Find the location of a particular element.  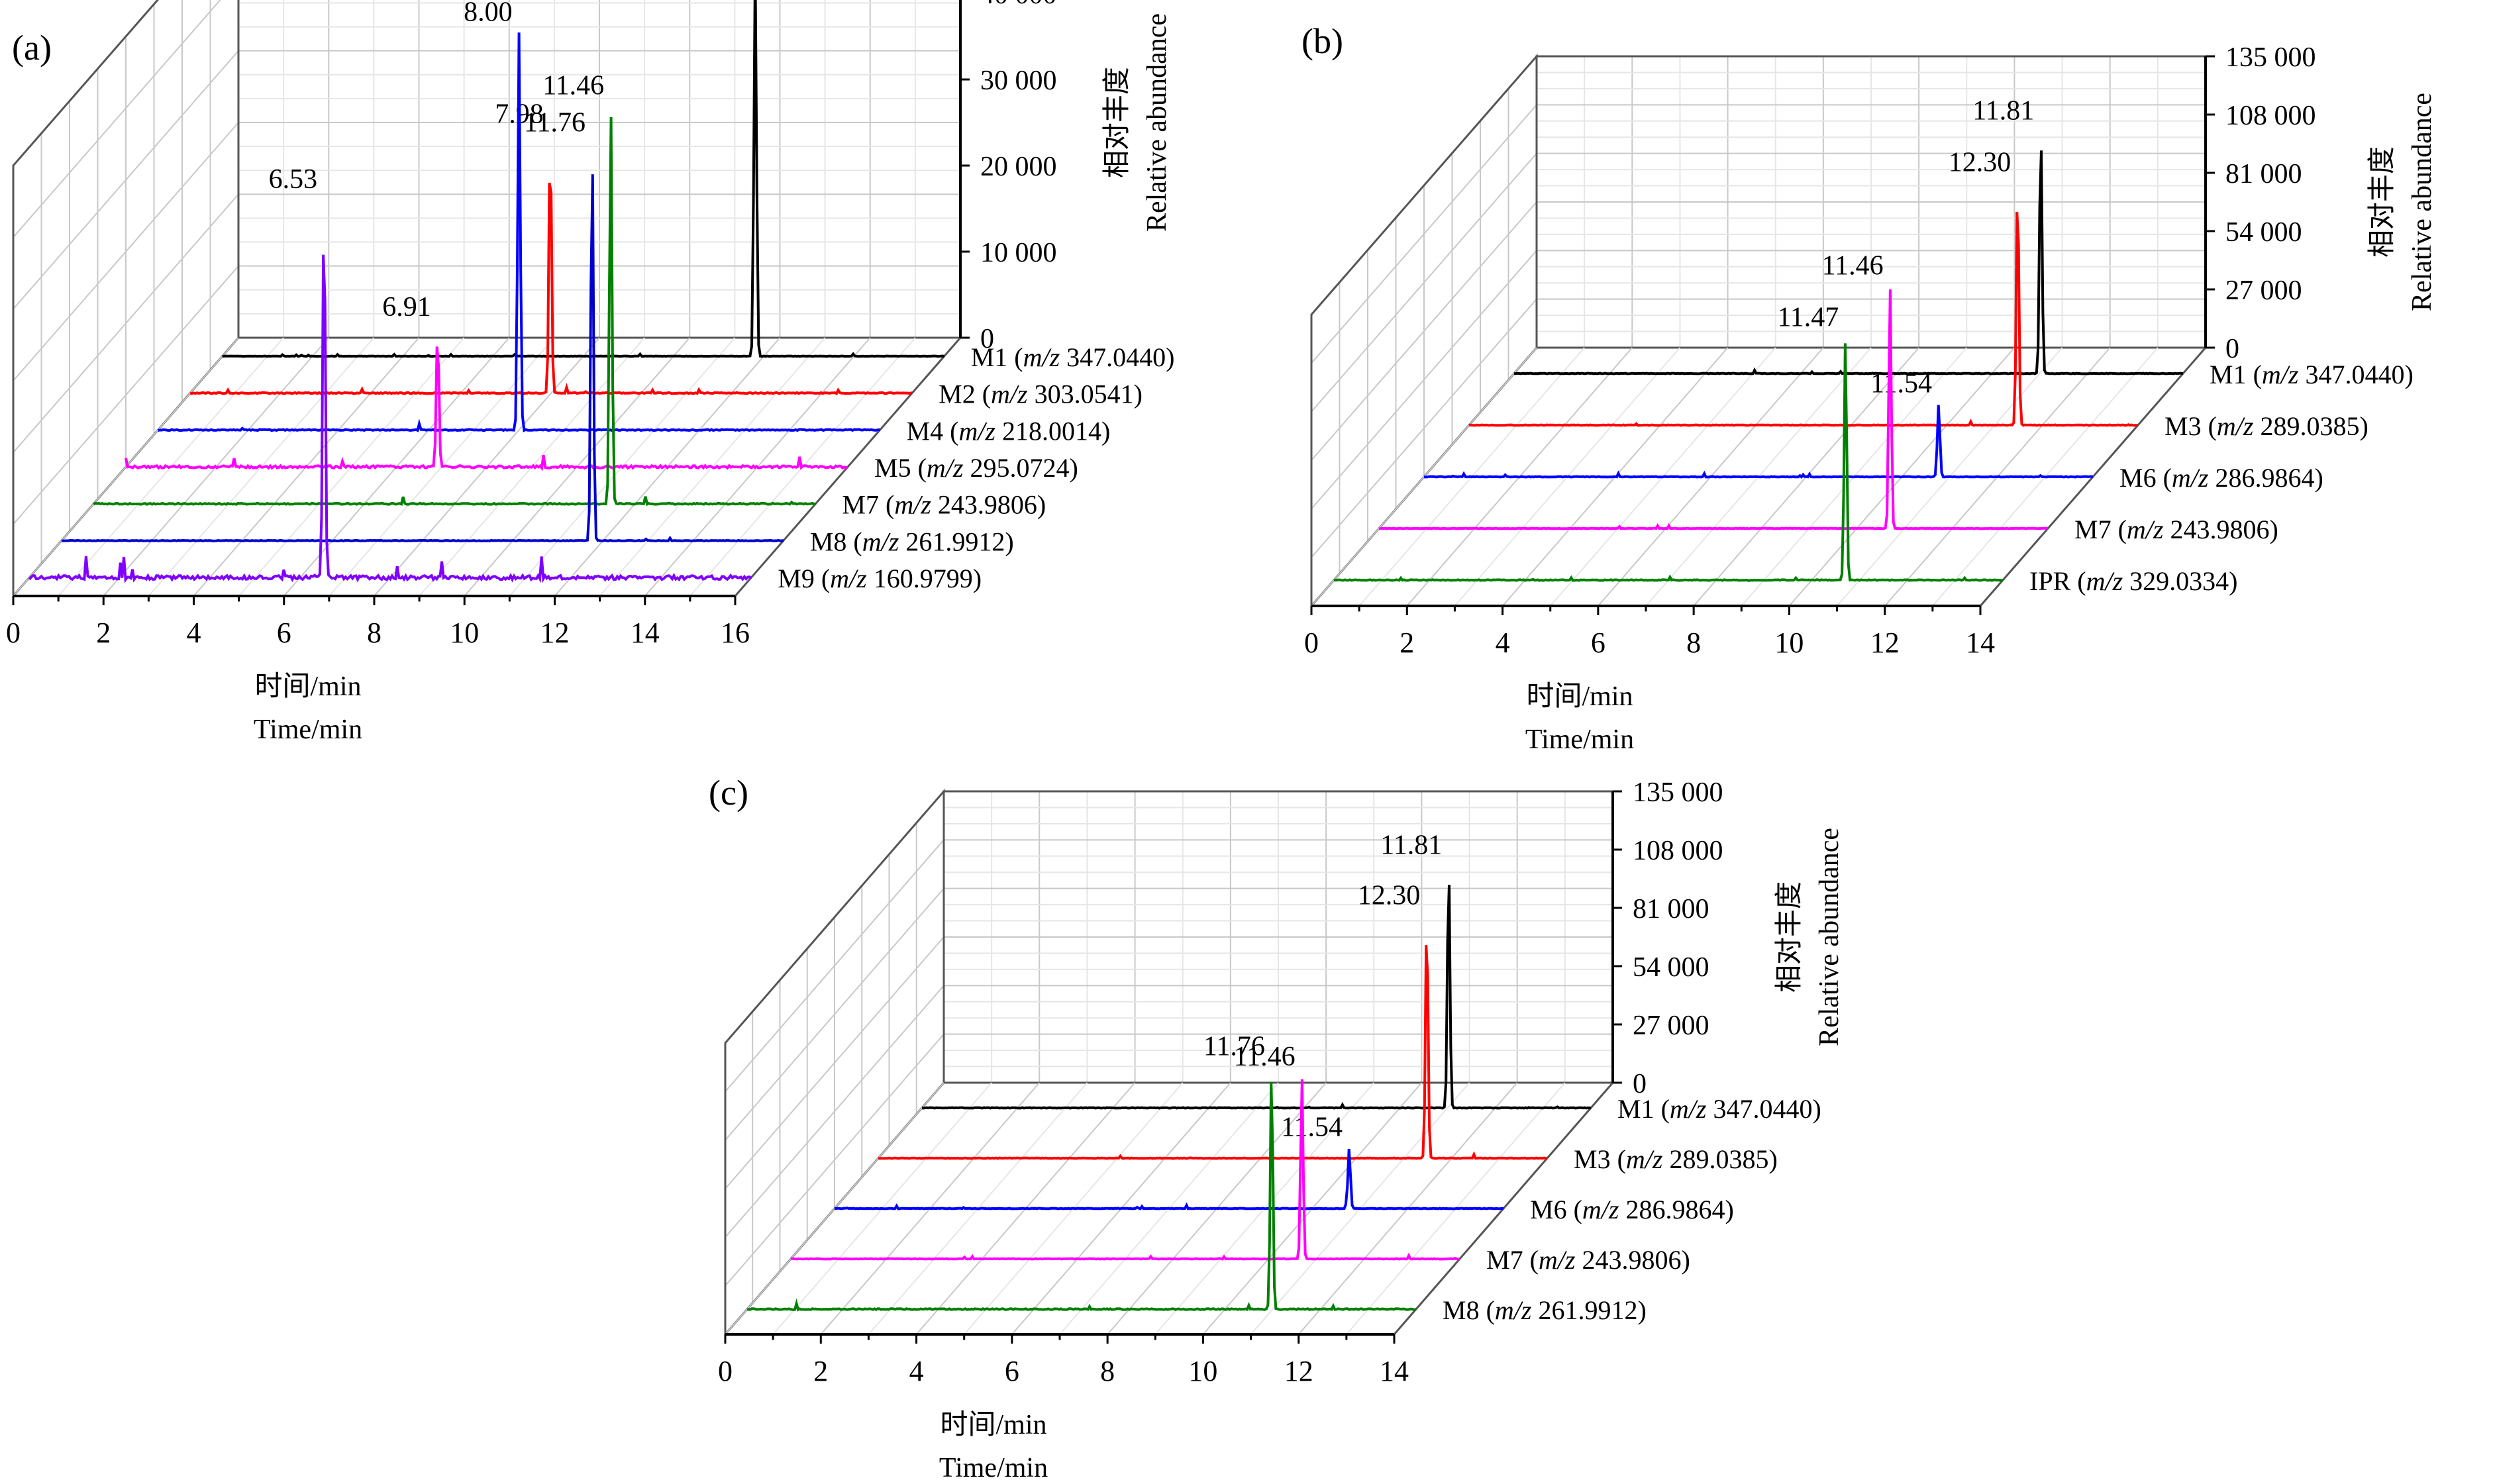

series-label-M6: M6 (m/z 286.9864) is located at coordinates (2221, 478).